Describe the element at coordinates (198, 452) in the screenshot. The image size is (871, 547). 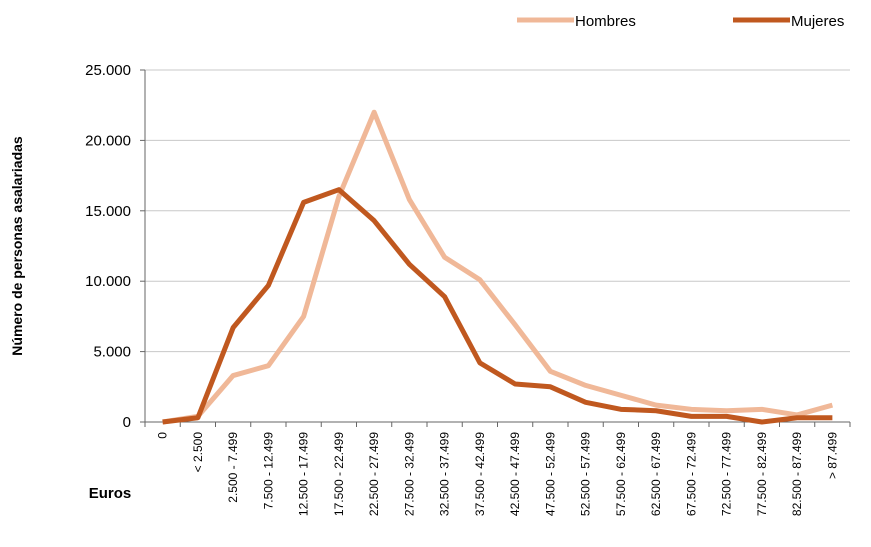
I see `x-tick-label: < 2.500` at that location.